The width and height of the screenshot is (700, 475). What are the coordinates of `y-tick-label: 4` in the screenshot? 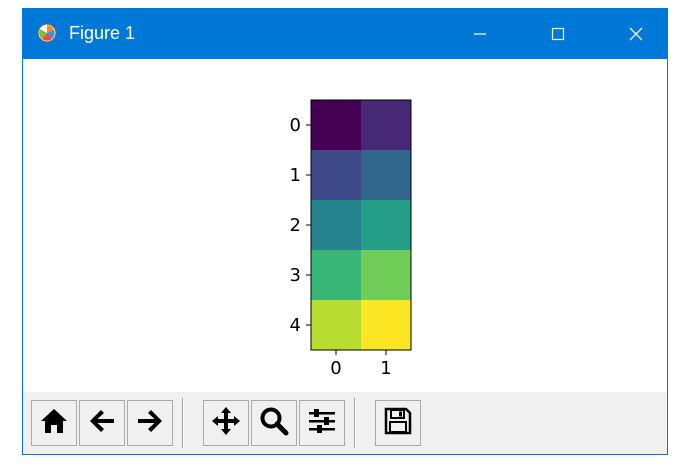 It's located at (295, 325).